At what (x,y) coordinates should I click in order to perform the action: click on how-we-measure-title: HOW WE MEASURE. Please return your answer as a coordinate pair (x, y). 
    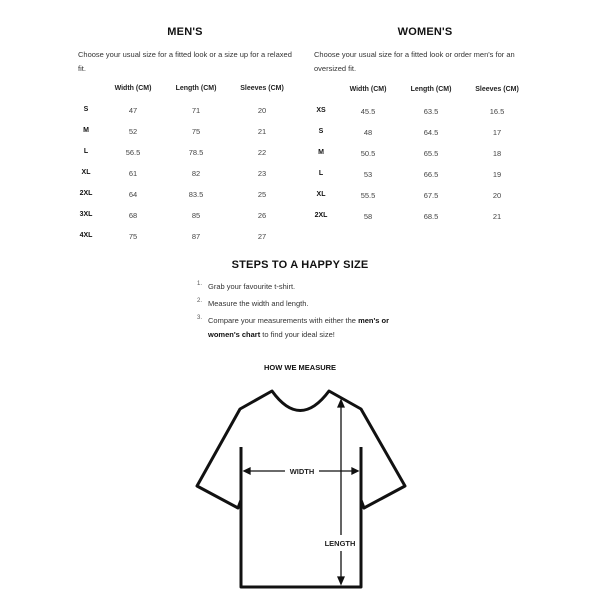
    Looking at the image, I should click on (300, 367).